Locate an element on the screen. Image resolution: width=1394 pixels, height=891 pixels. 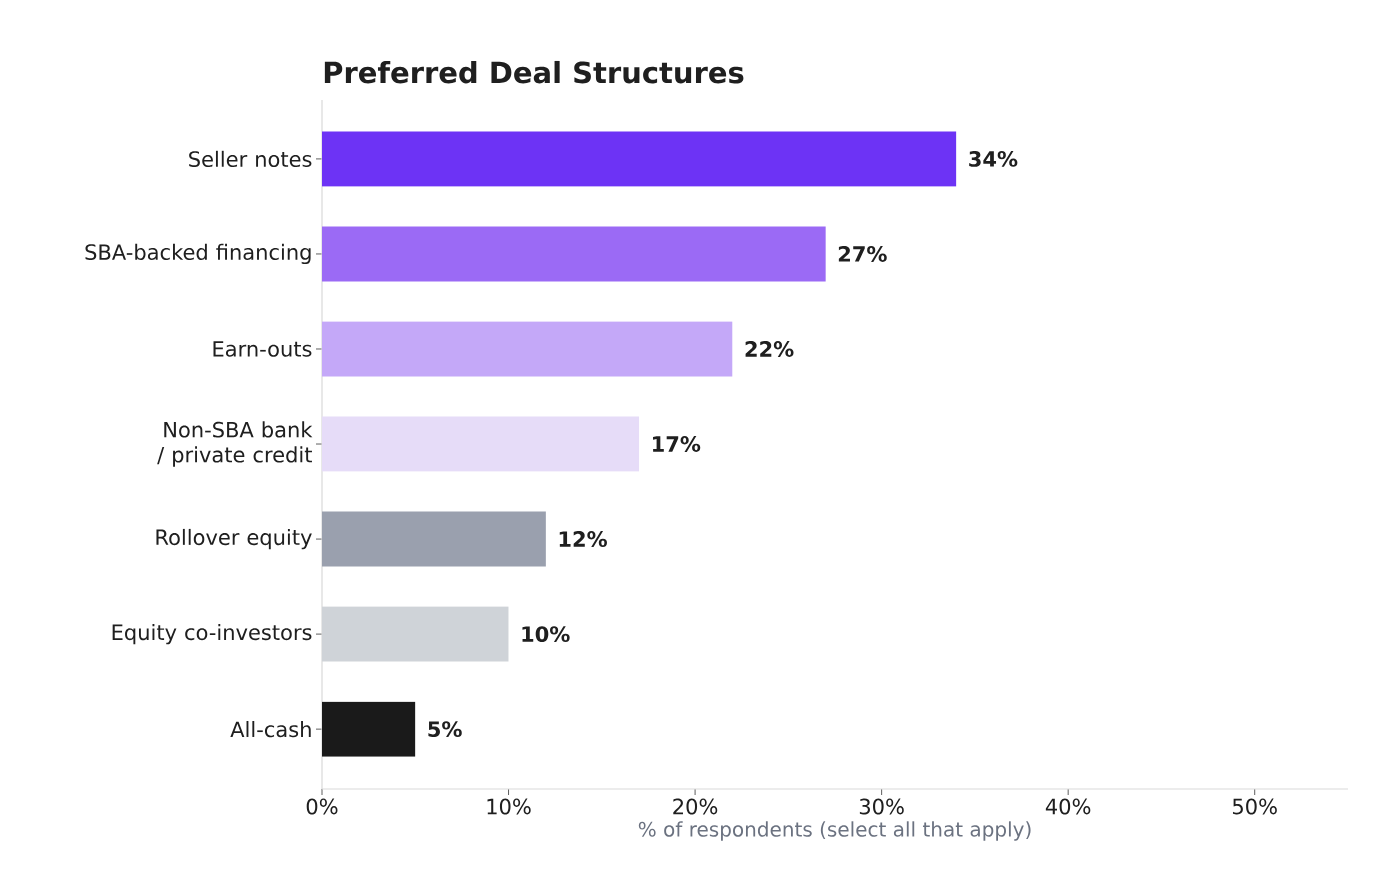
data-label: 17% is located at coordinates (677, 444).